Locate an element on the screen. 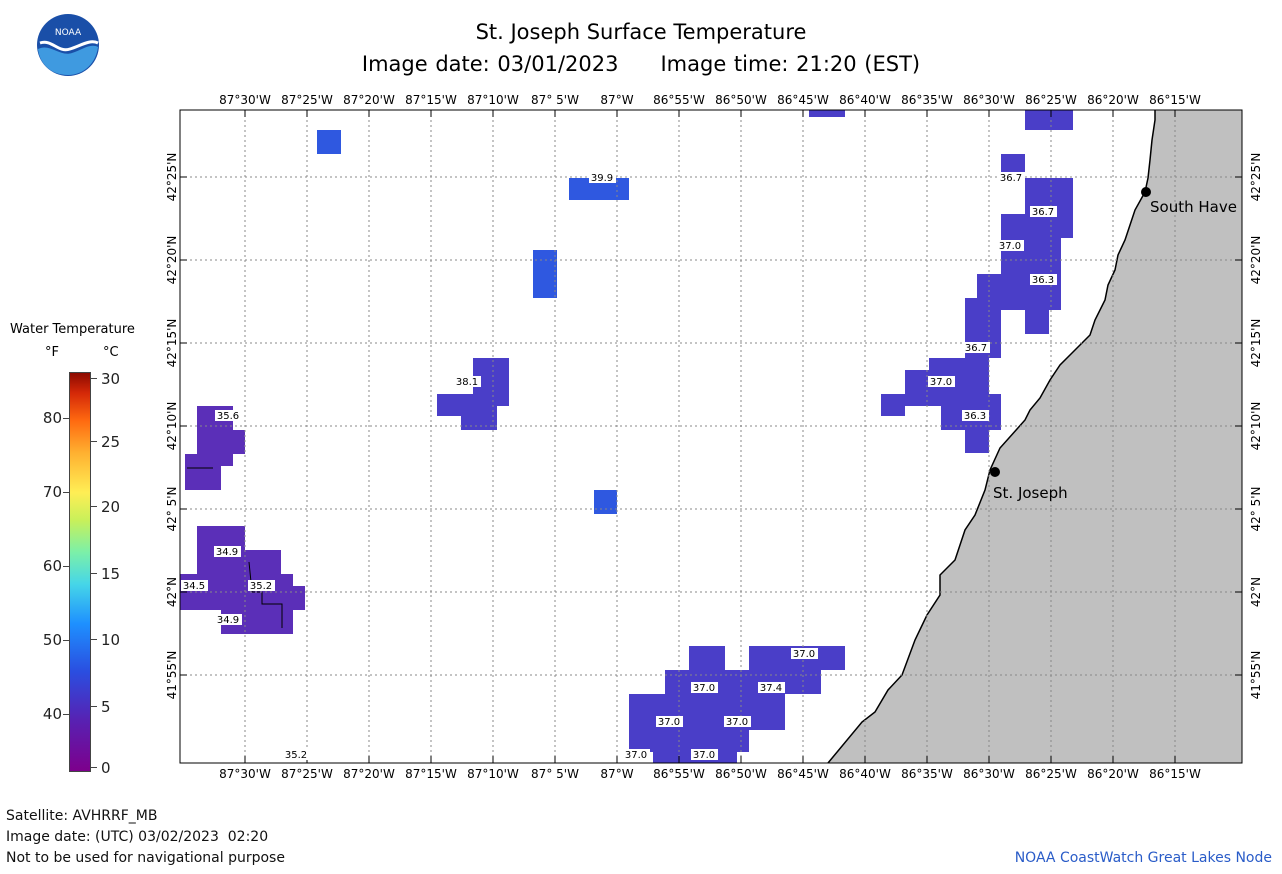 Image resolution: width=1282 pixels, height=874 pixels. city-label-south-haven: South Have is located at coordinates (1193, 207).